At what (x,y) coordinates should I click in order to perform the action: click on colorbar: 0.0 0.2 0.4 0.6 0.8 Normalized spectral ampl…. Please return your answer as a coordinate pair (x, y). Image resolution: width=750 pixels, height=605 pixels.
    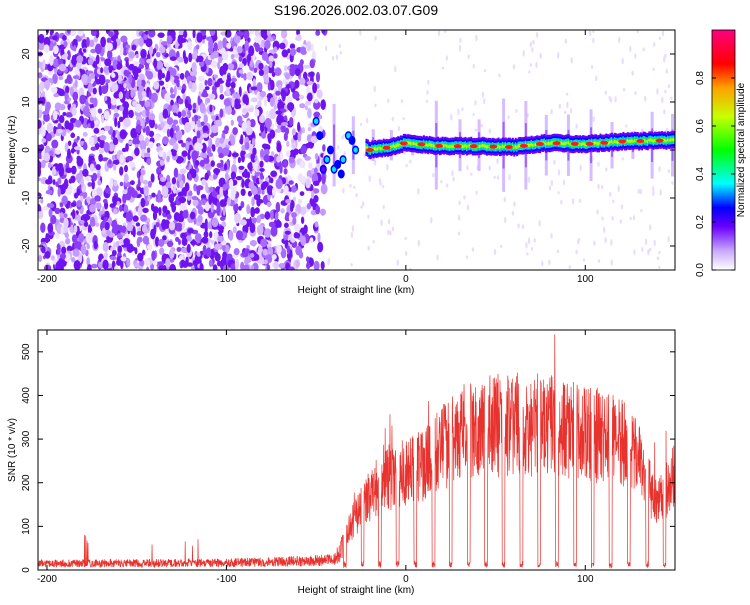
    Looking at the image, I should click on (721, 153).